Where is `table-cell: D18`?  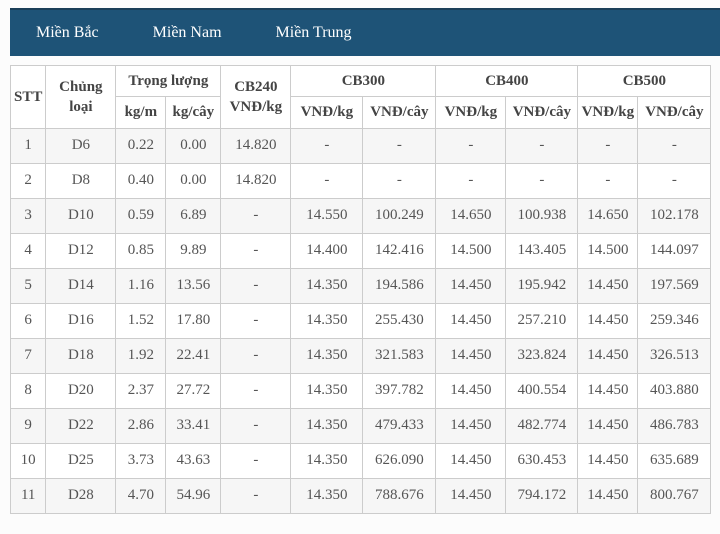
table-cell: D18 is located at coordinates (81, 355).